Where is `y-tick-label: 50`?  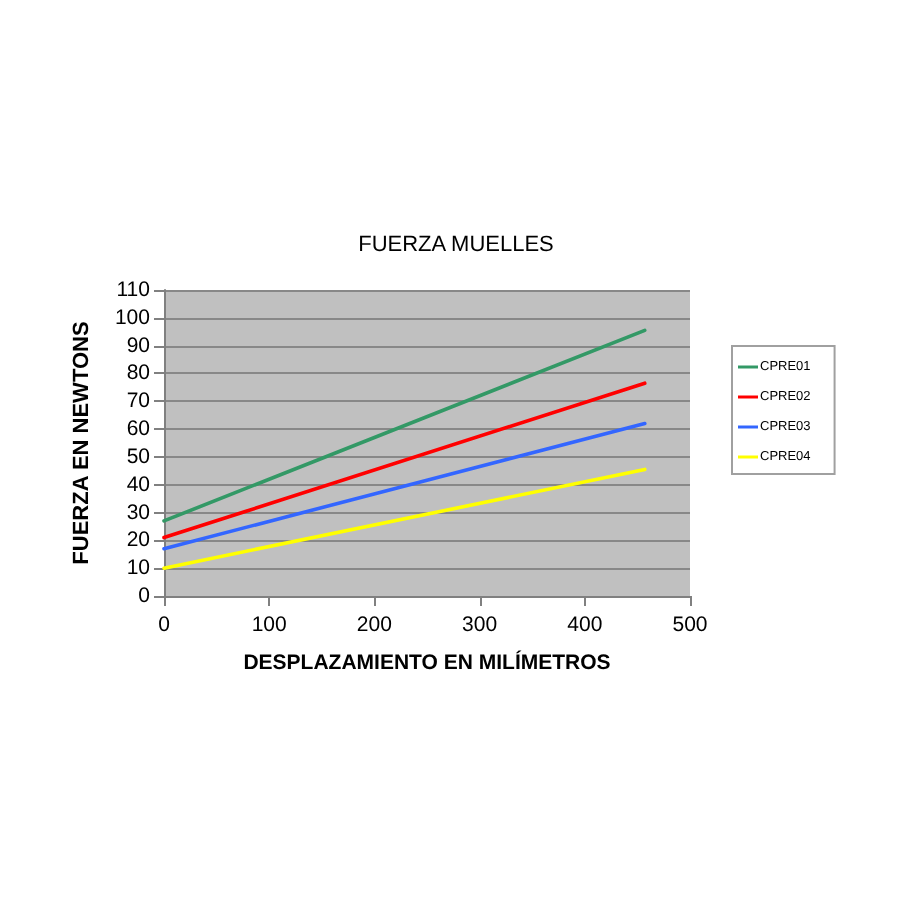
y-tick-label: 50 is located at coordinates (138, 456).